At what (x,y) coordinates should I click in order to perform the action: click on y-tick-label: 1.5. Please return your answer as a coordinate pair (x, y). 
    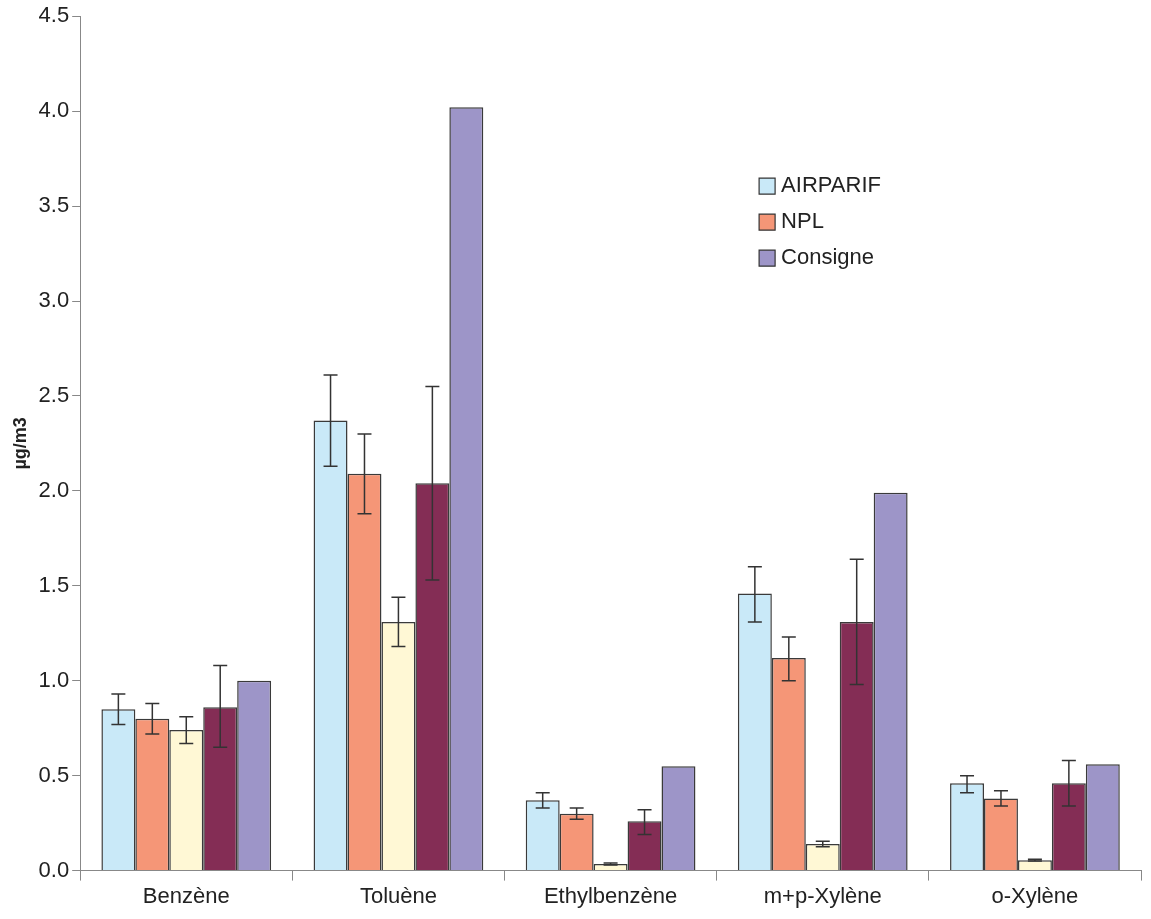
    Looking at the image, I should click on (54, 584).